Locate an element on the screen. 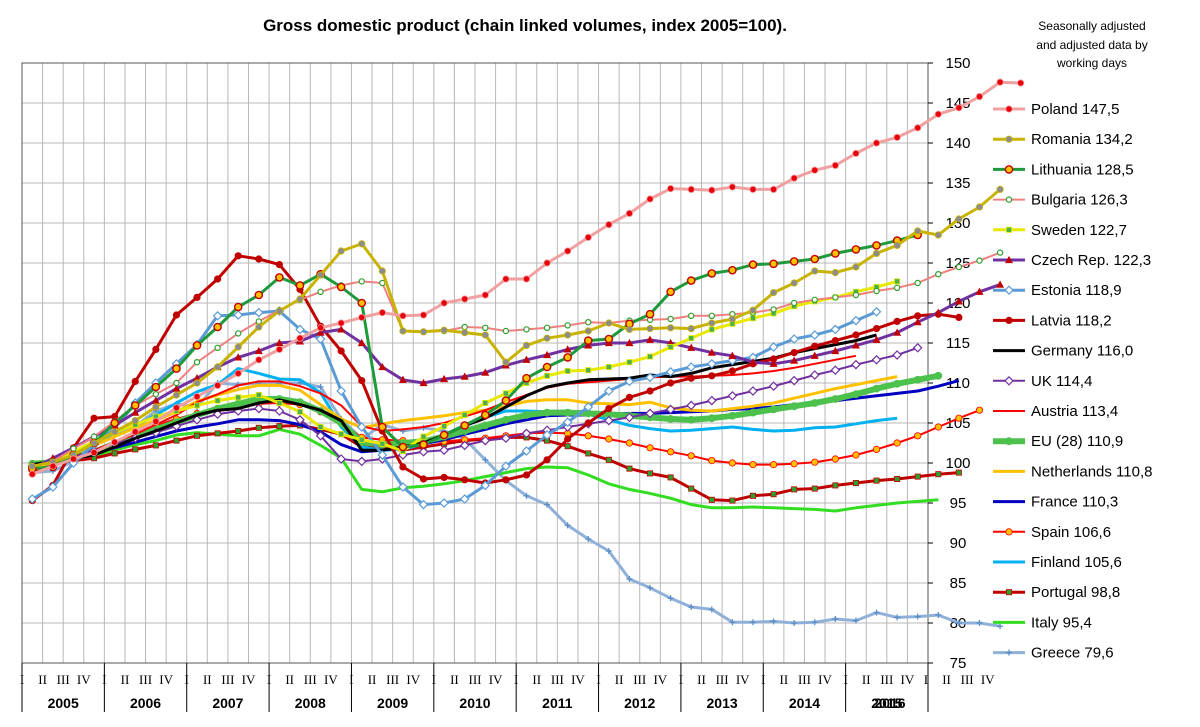 The width and height of the screenshot is (1200, 727). quarter-label: IV is located at coordinates (578, 679).